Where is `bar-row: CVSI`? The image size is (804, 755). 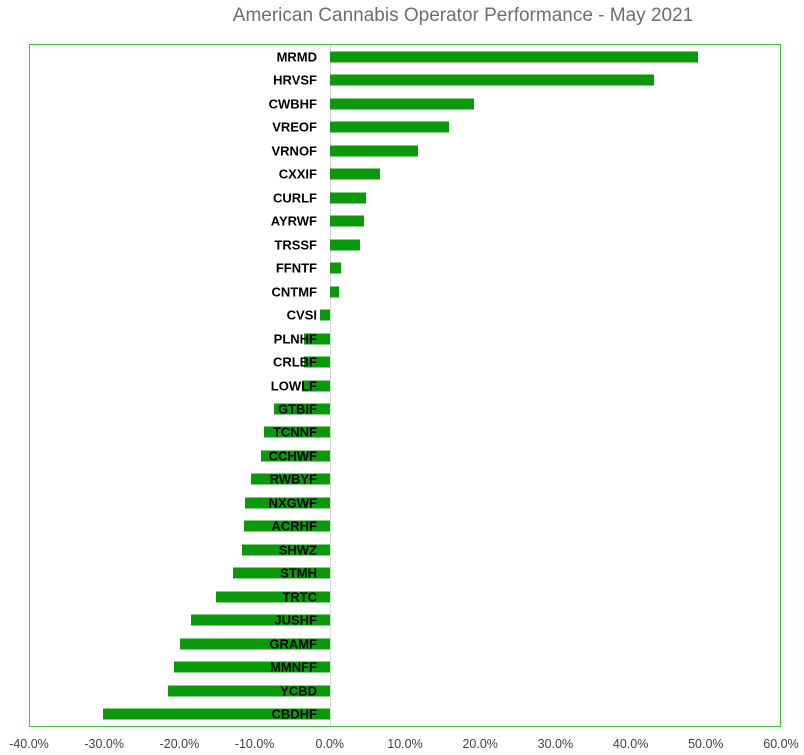
bar-row: CVSI is located at coordinates (405, 314).